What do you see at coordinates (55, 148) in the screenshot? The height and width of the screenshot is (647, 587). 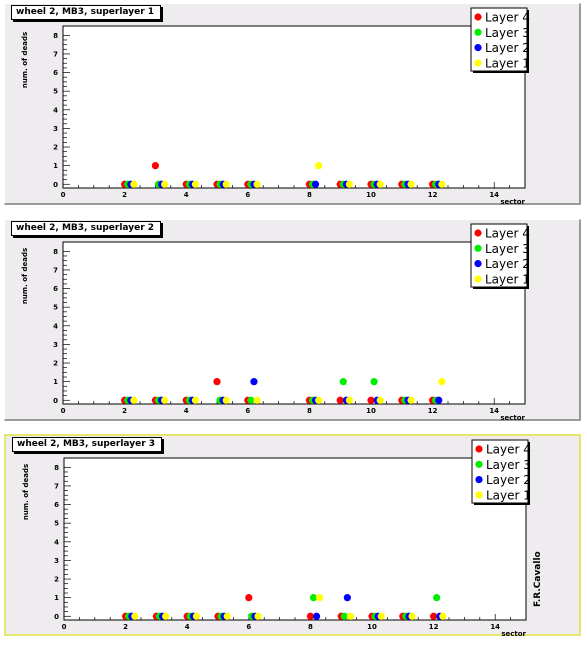 I see `y-tick-label: 2` at bounding box center [55, 148].